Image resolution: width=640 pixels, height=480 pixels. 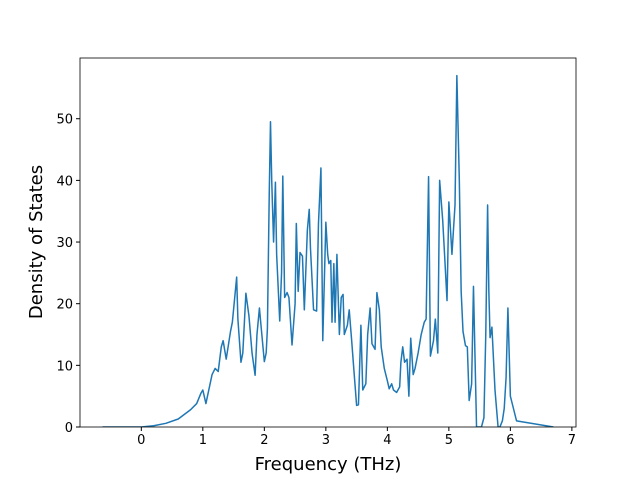 What do you see at coordinates (64, 366) in the screenshot?
I see `y-tick-label: 10` at bounding box center [64, 366].